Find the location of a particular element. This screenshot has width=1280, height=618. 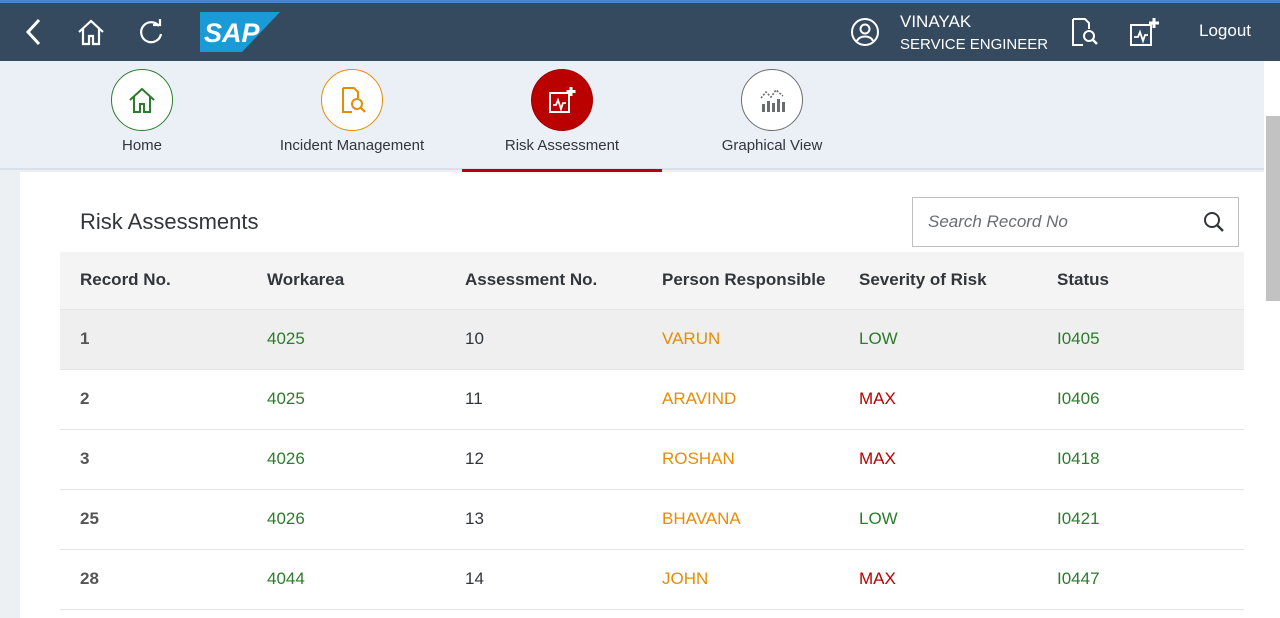

table-row: 28 4044 14 JOHN MAX I0447 is located at coordinates (652, 579).